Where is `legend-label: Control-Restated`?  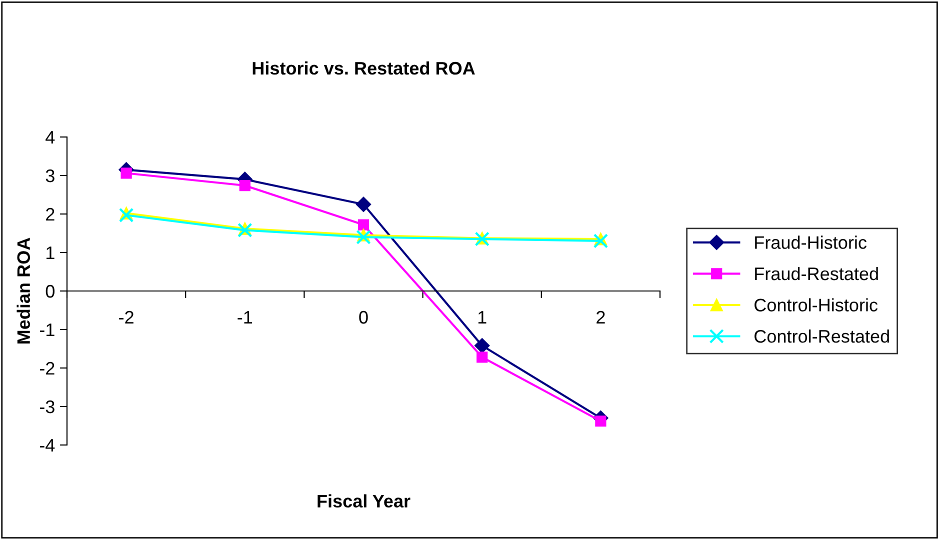
legend-label: Control-Restated is located at coordinates (821, 336).